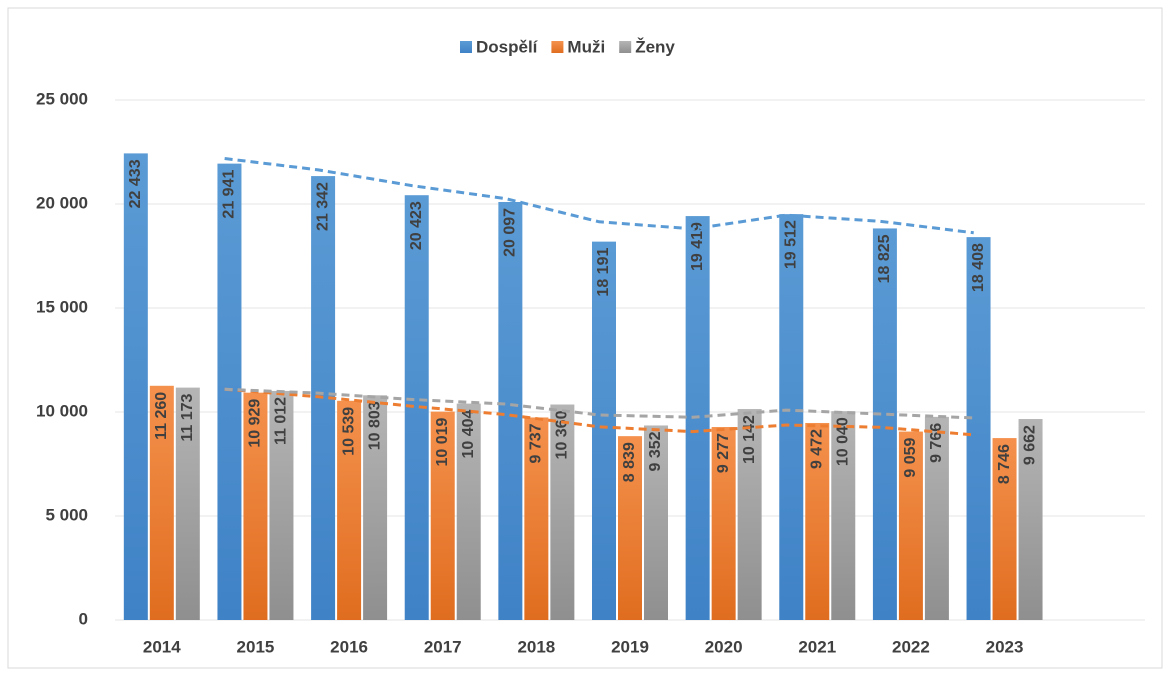 Image resolution: width=1170 pixels, height=677 pixels. What do you see at coordinates (884, 258) in the screenshot?
I see `value-label: 18 825` at bounding box center [884, 258].